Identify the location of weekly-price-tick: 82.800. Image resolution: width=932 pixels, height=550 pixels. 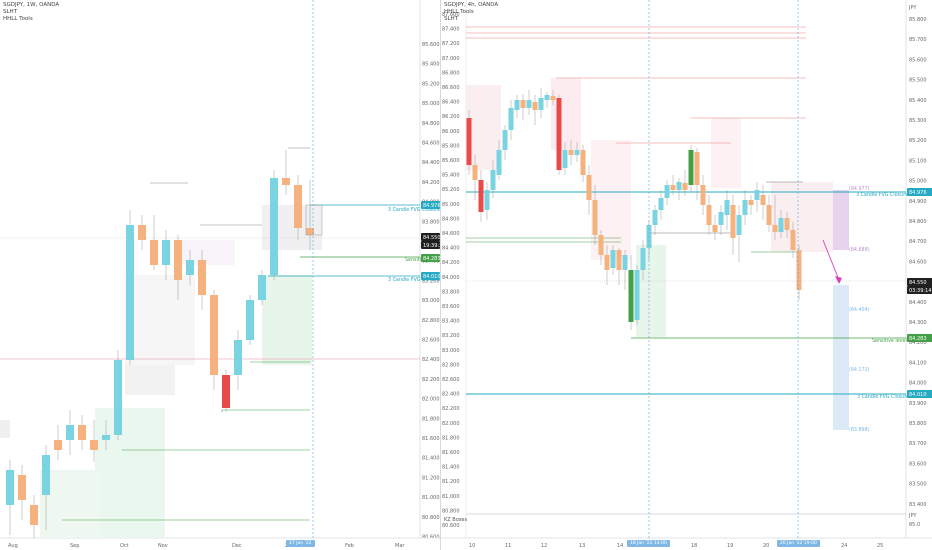
(431, 321).